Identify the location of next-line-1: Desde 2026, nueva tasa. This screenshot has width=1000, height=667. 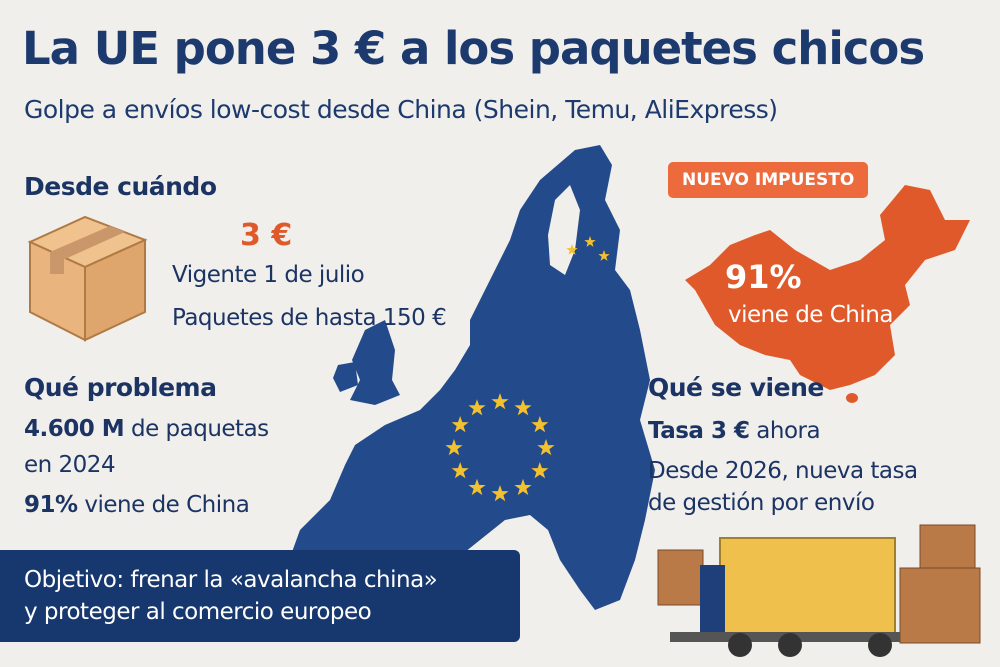
(783, 471).